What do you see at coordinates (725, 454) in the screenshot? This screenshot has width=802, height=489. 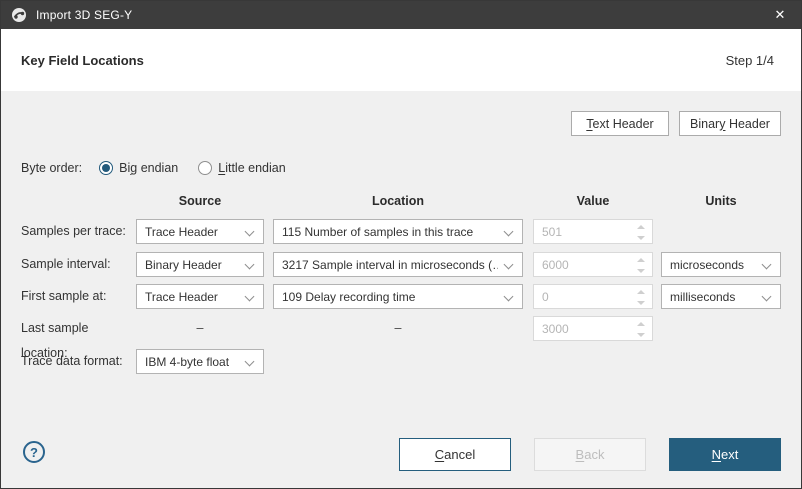 I see `next-button: Next` at bounding box center [725, 454].